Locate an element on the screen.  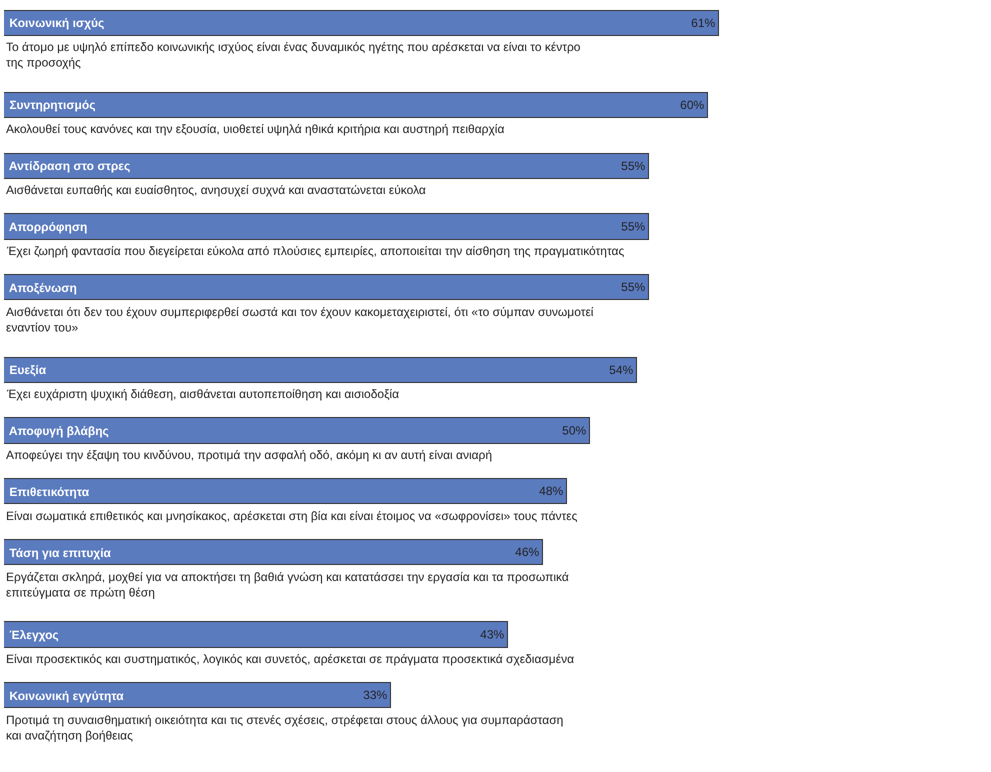
data-label: 46% is located at coordinates (527, 552).